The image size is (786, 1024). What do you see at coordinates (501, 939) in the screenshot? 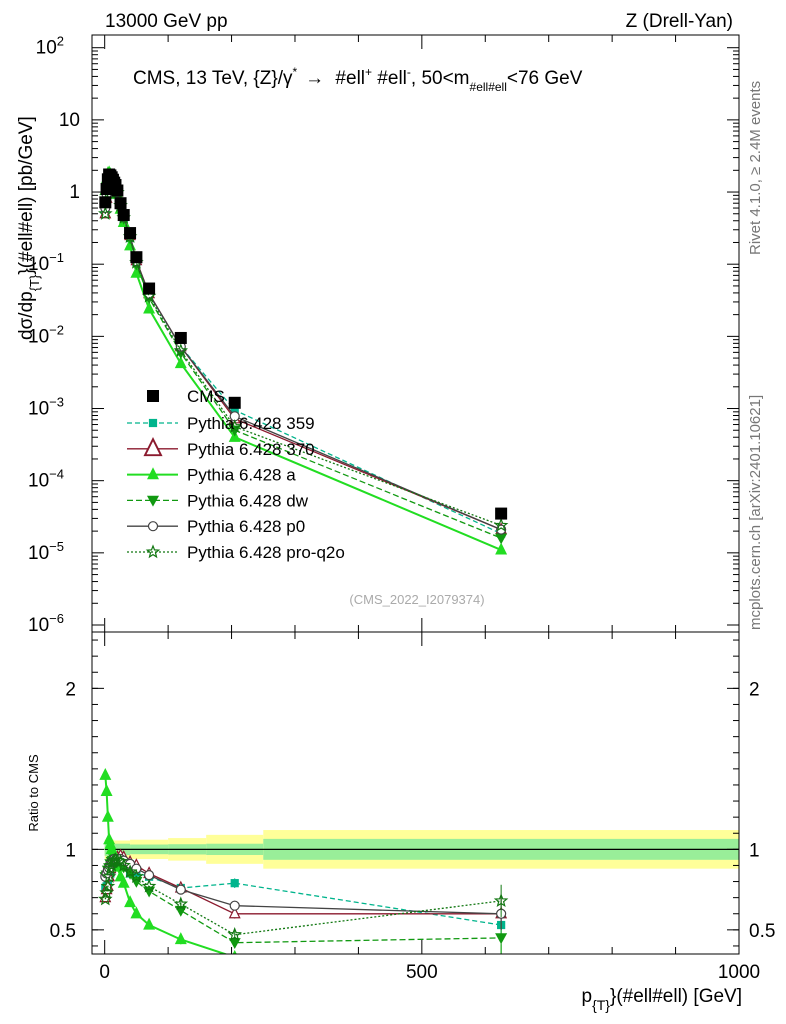
I see `ratio-3-point` at bounding box center [501, 939].